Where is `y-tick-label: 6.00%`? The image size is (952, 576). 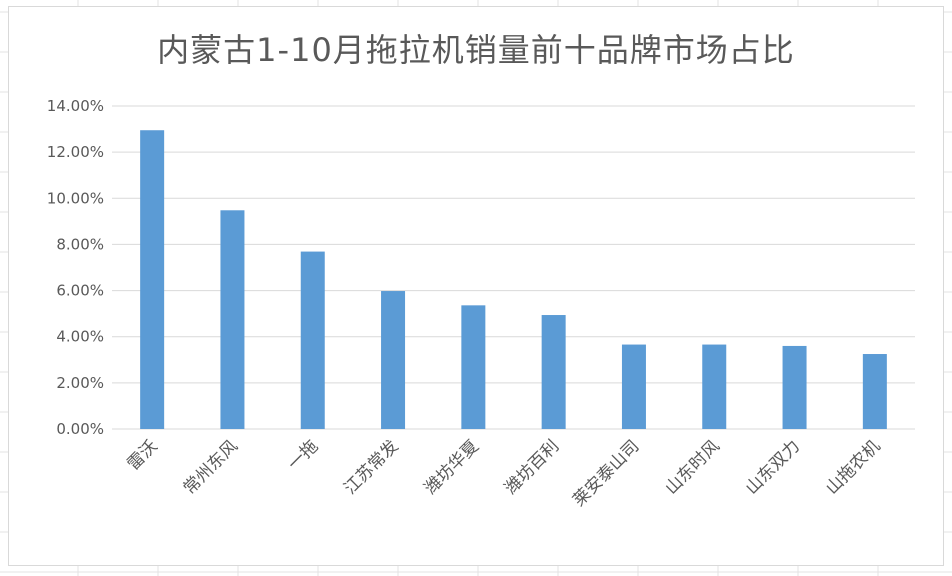
y-tick-label: 6.00% is located at coordinates (80, 291).